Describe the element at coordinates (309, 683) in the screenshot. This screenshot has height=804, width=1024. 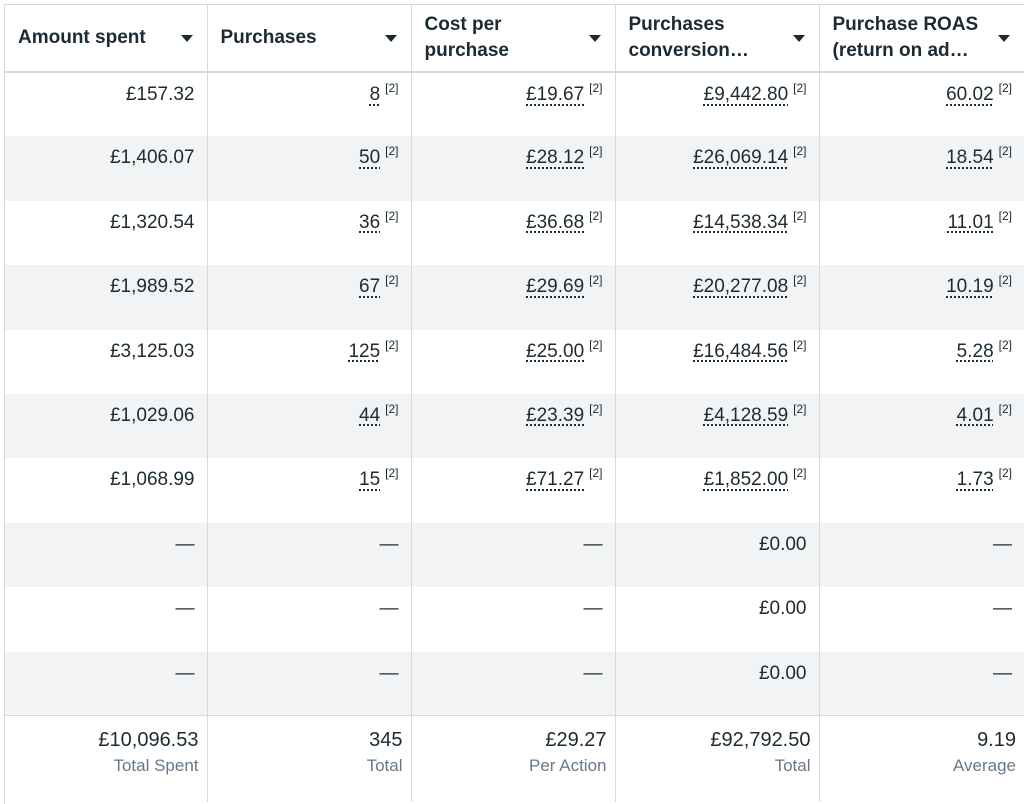
I see `cell-purchases: —` at that location.